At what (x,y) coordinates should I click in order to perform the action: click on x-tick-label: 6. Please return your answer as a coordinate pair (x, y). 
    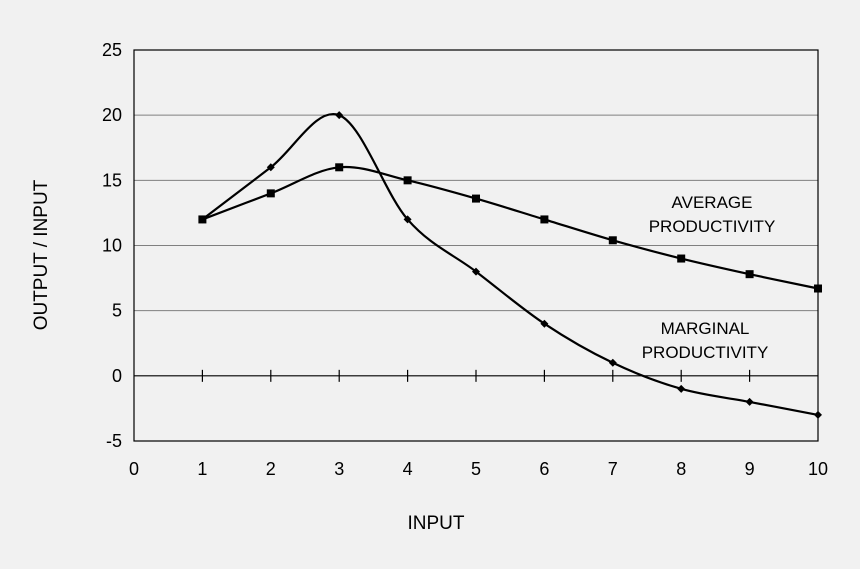
    Looking at the image, I should click on (544, 469).